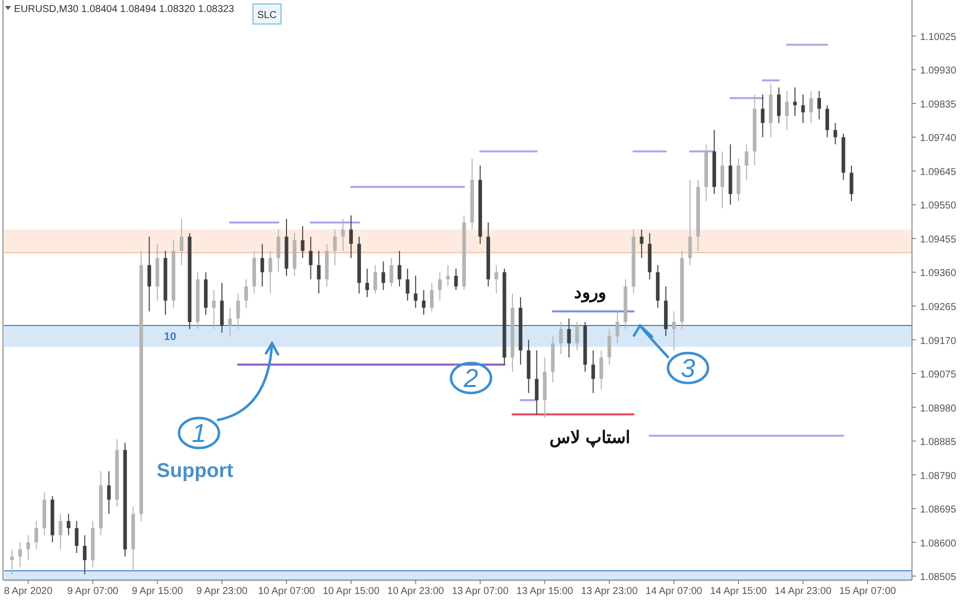 Image resolution: width=960 pixels, height=600 pixels. I want to click on y-tick-label: 1.08600, so click(938, 544).